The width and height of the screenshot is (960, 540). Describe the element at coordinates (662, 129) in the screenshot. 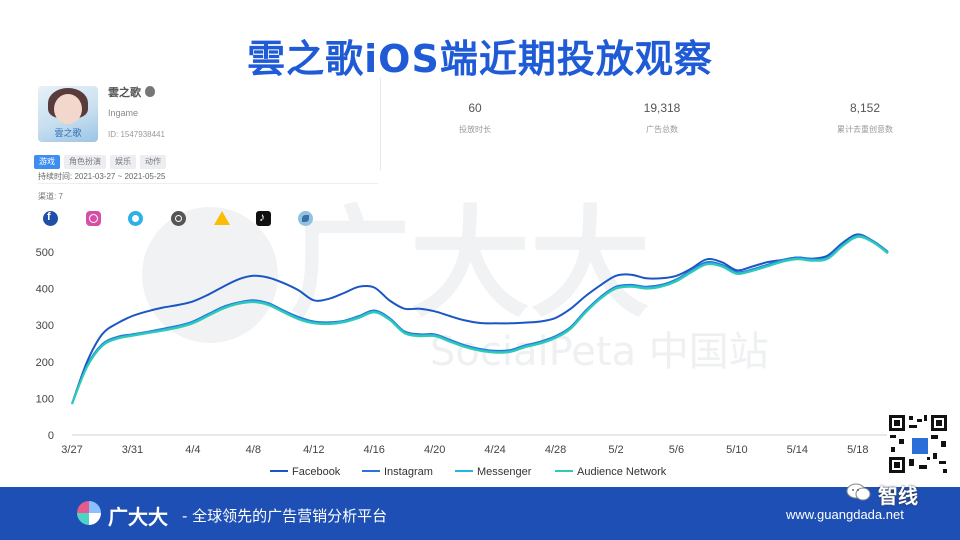

I see `stat-ad-total-label: 广告总数` at that location.